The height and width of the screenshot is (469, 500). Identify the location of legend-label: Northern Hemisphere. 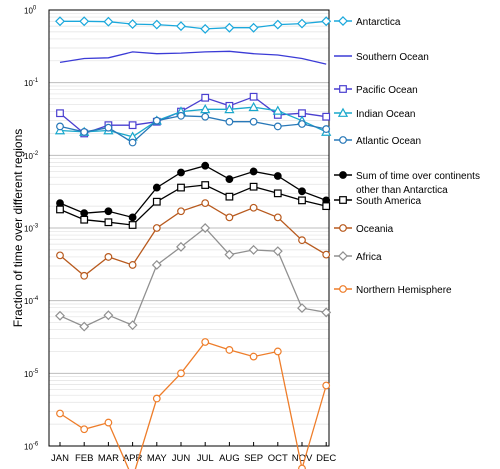
(404, 290).